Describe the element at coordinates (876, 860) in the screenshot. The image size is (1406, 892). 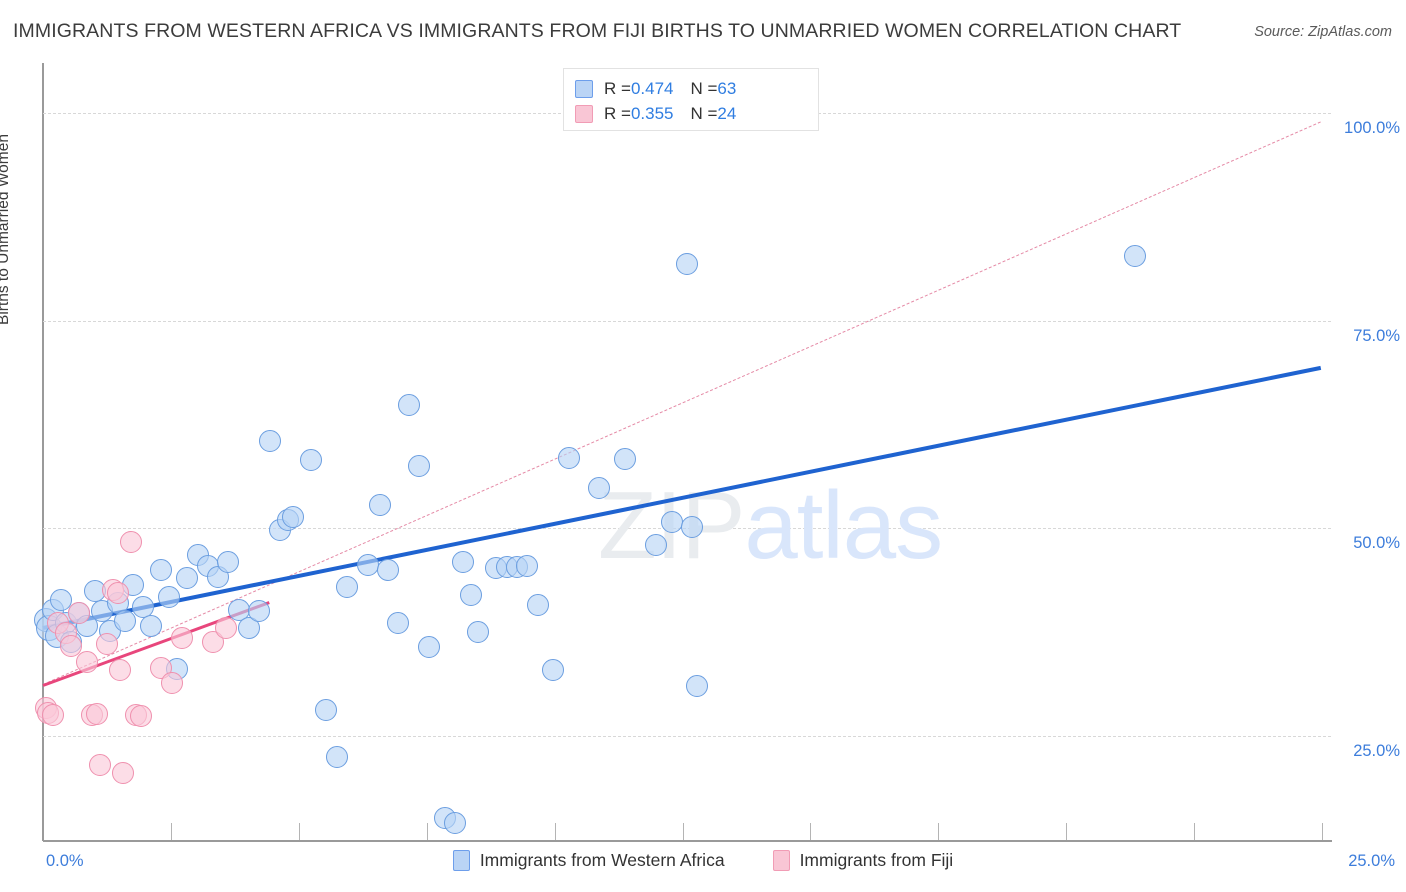
I see `legend-label-fiji: Immigrants from Fiji` at that location.